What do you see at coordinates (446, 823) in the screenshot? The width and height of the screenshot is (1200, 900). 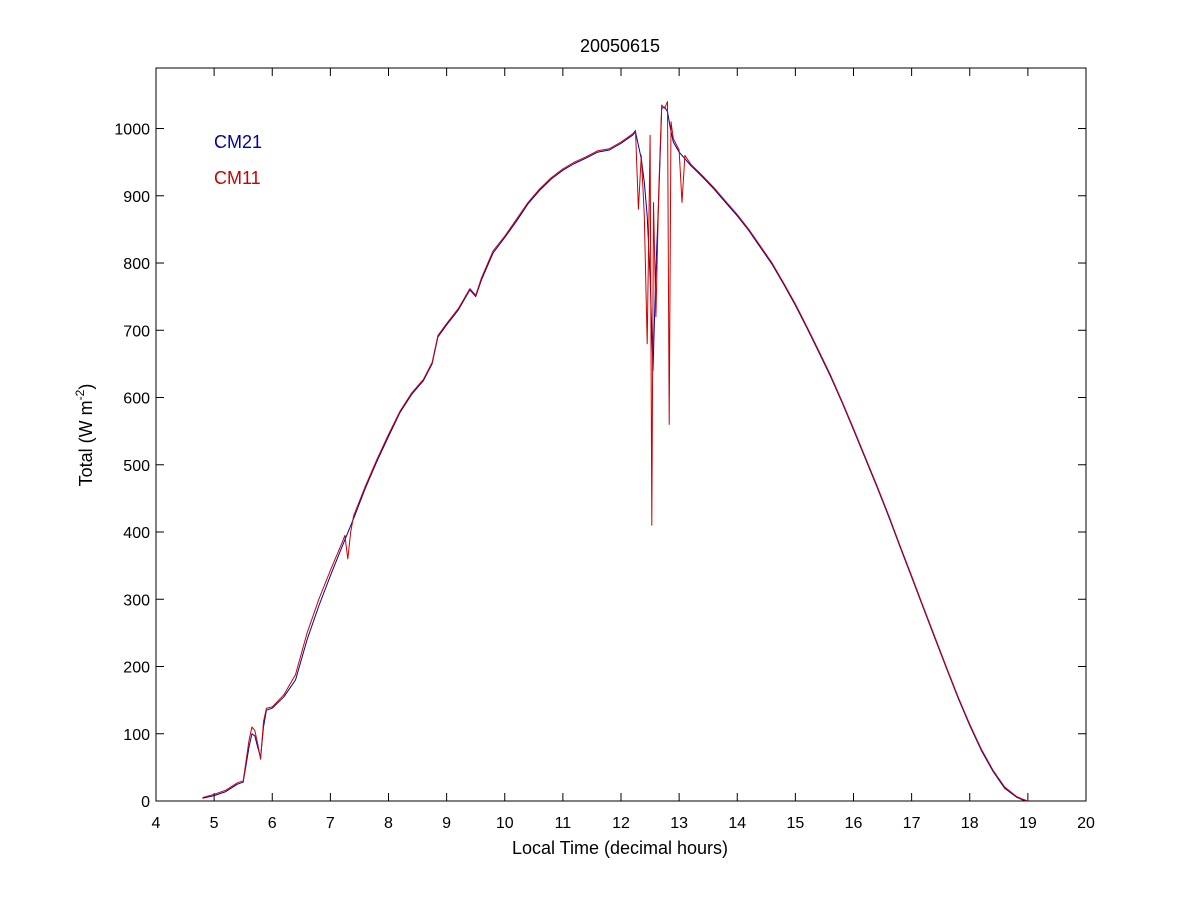 I see `x-tick-label: 9` at bounding box center [446, 823].